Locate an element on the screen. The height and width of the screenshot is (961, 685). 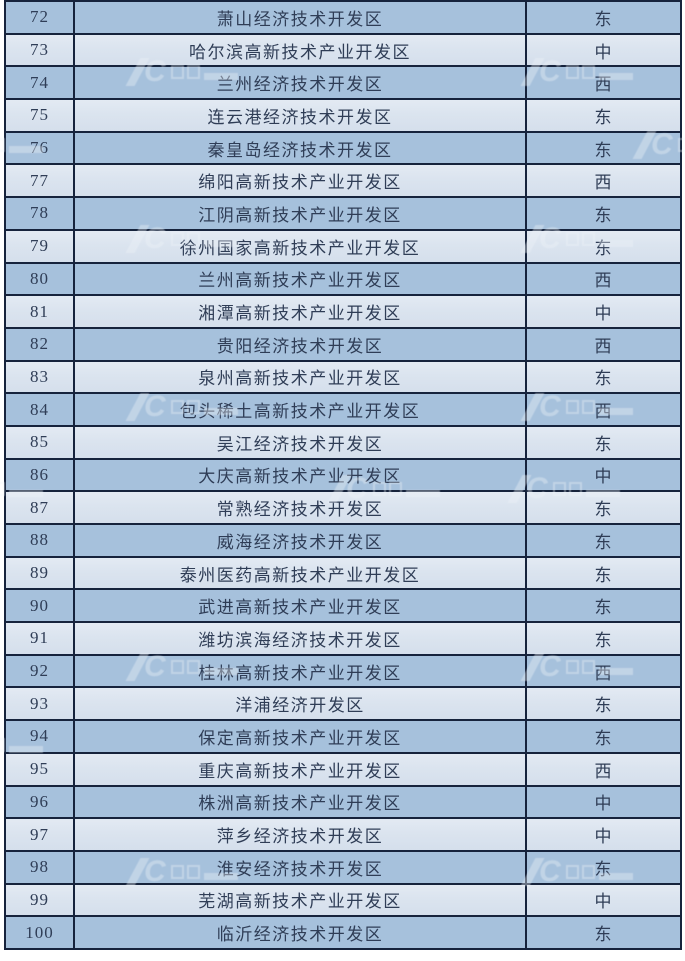
name-cell: 泉州高新技术产业开发区 is located at coordinates (301, 377).